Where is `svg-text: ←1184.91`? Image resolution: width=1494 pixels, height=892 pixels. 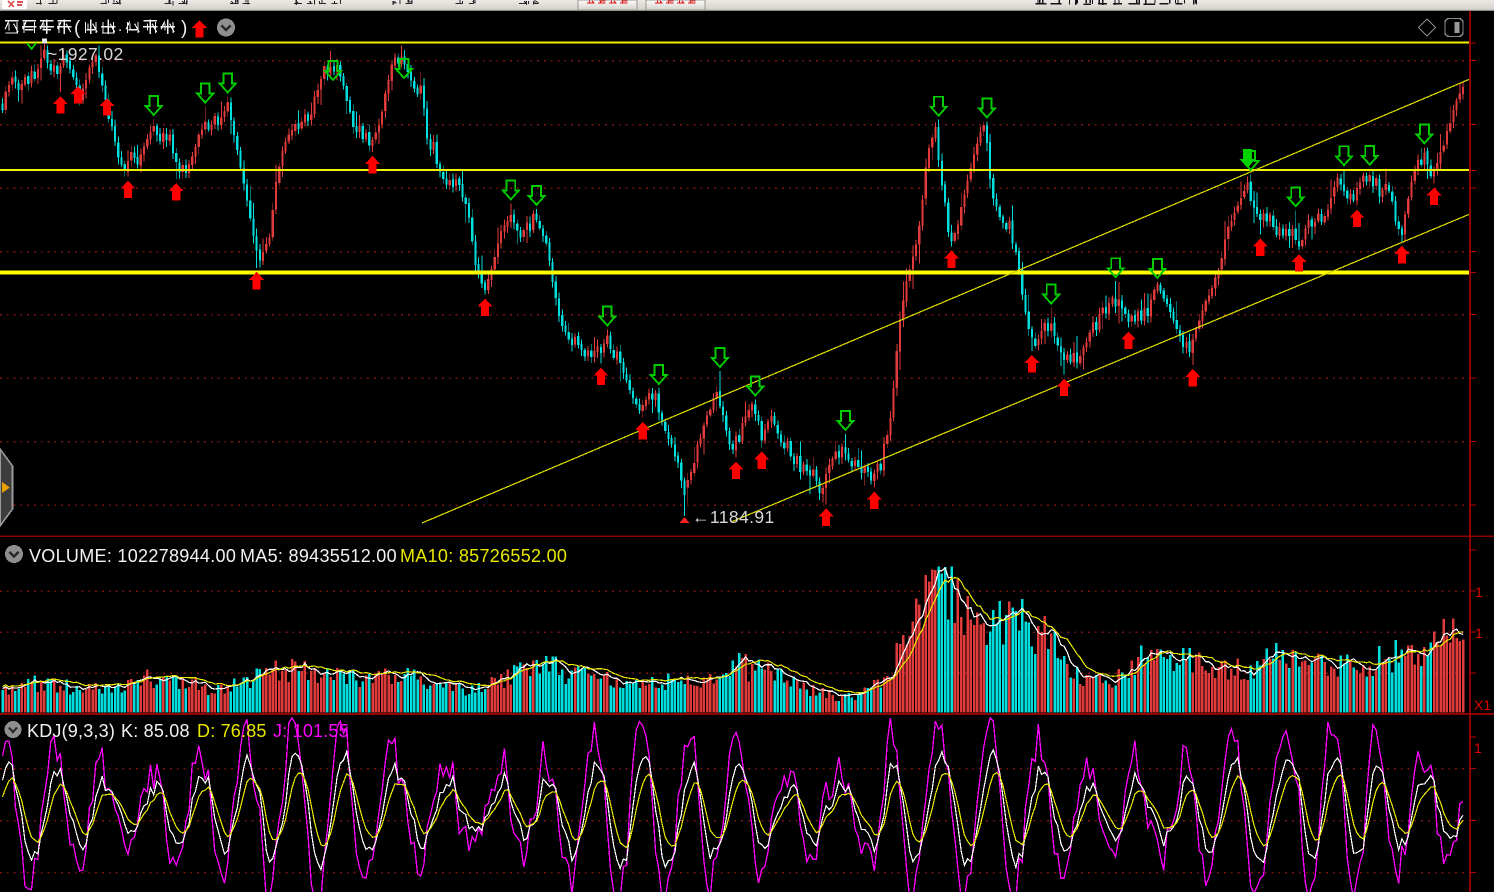 svg-text: ←1184.91 is located at coordinates (733, 517).